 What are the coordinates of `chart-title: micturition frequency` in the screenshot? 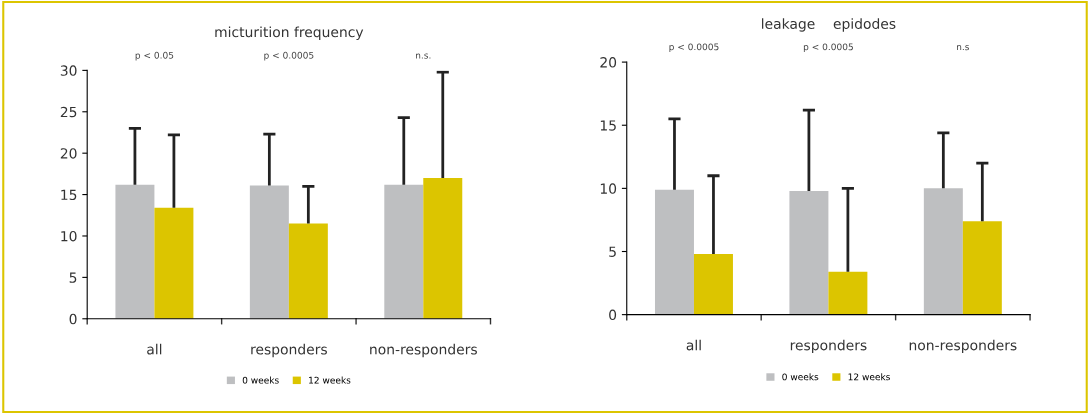 It's located at (289, 33).